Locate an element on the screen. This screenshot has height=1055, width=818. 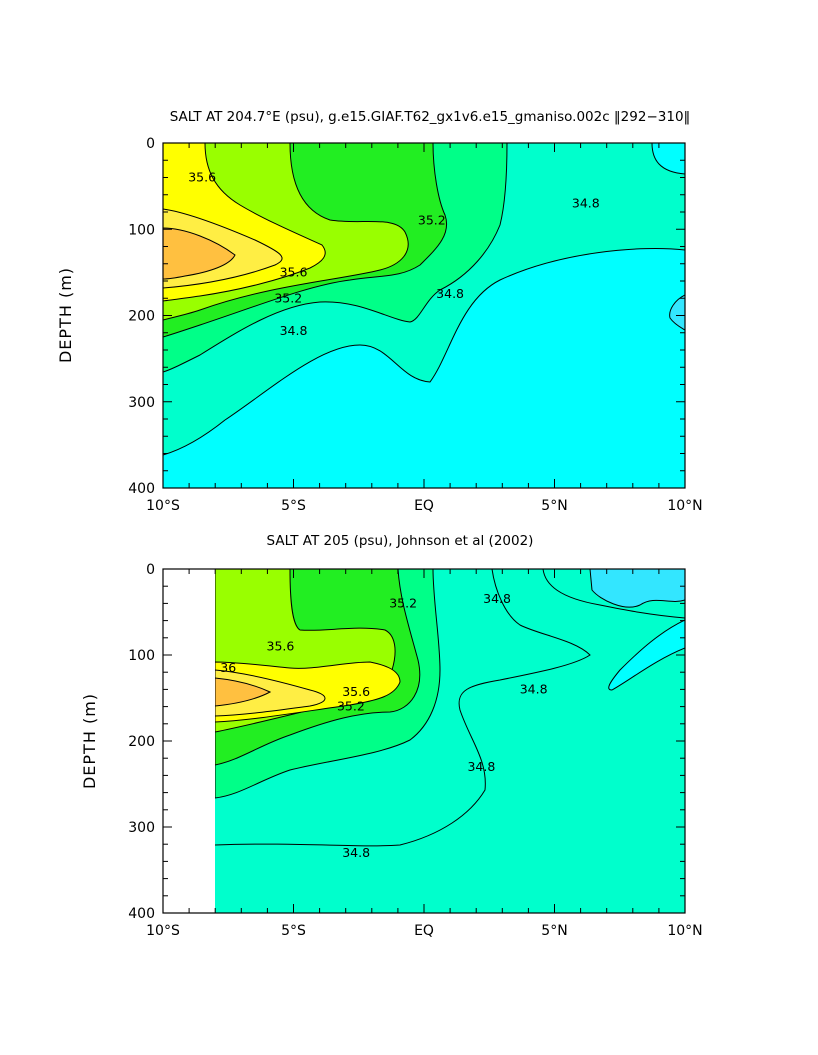
top-ylabel: DEPTH (m) is located at coordinates (65, 315).